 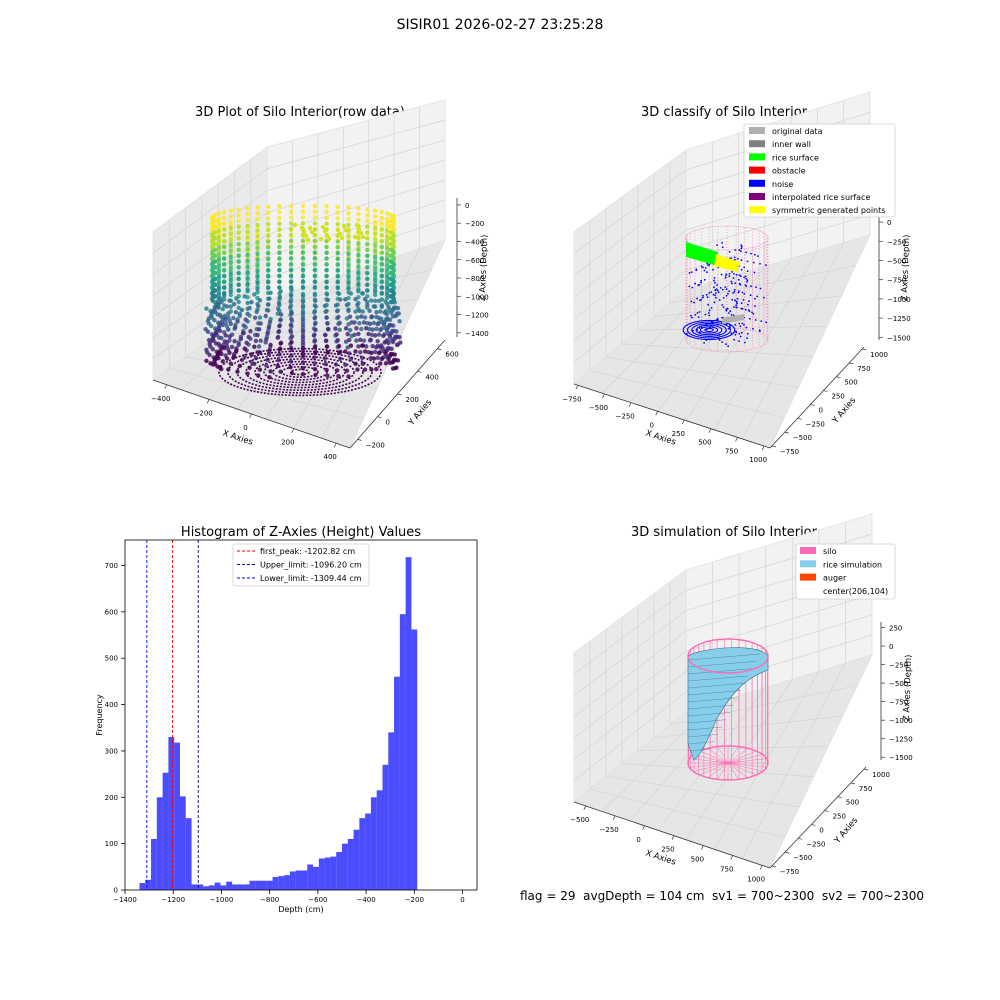 What do you see at coordinates (116, 891) in the screenshot?
I see `y-tick-label: 0` at bounding box center [116, 891].